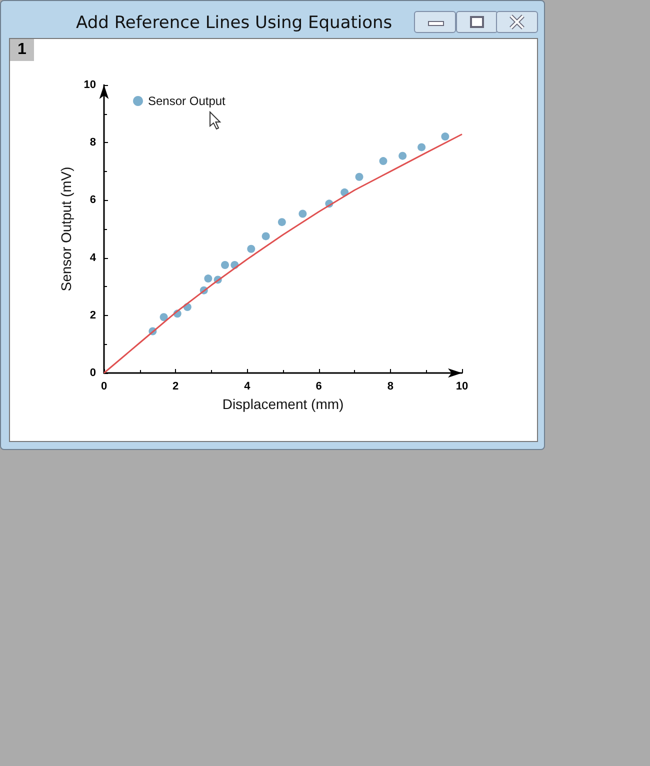  I want to click on x-tick-label: 8, so click(390, 386).